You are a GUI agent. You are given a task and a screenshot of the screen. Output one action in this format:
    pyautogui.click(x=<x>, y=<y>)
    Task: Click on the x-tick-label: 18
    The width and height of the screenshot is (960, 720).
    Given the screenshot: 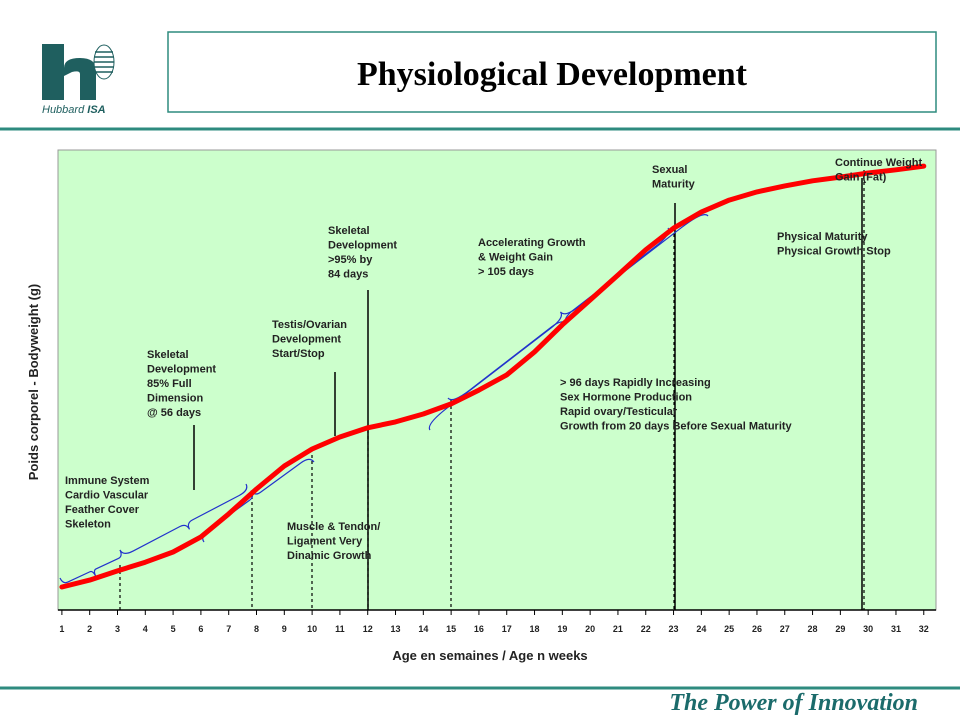 What is the action you would take?
    pyautogui.click(x=535, y=629)
    